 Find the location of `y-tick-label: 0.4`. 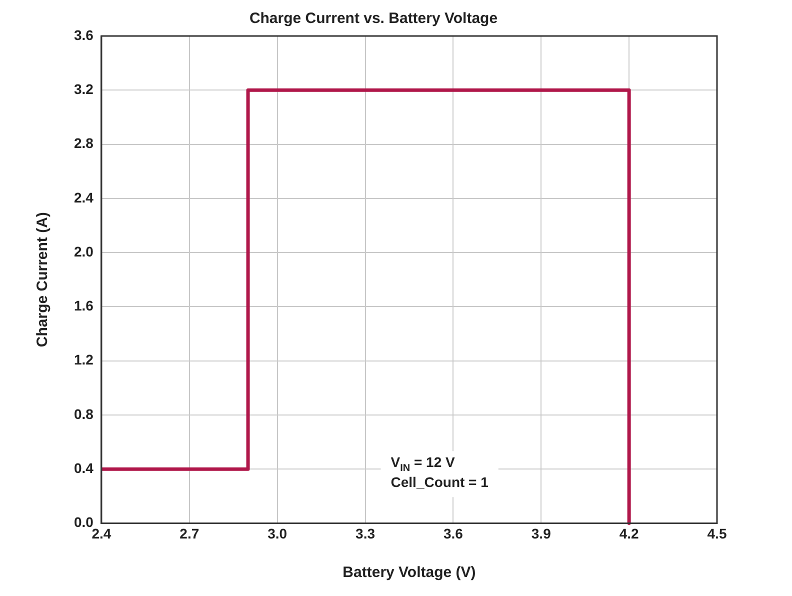

y-tick-label: 0.4 is located at coordinates (84, 468).